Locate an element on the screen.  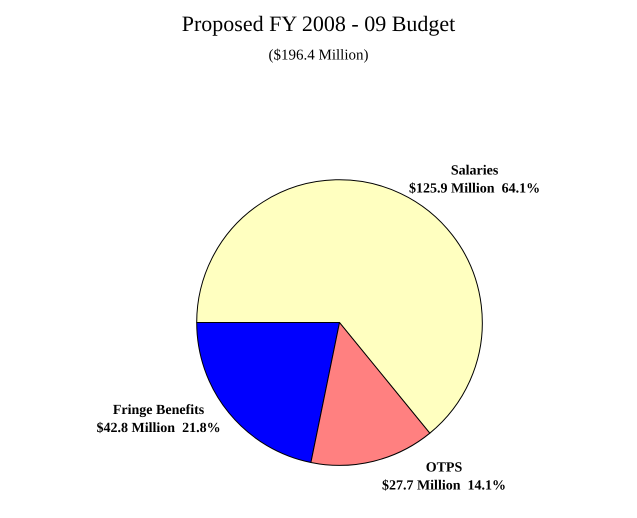
slice-label: OTPS is located at coordinates (444, 468).